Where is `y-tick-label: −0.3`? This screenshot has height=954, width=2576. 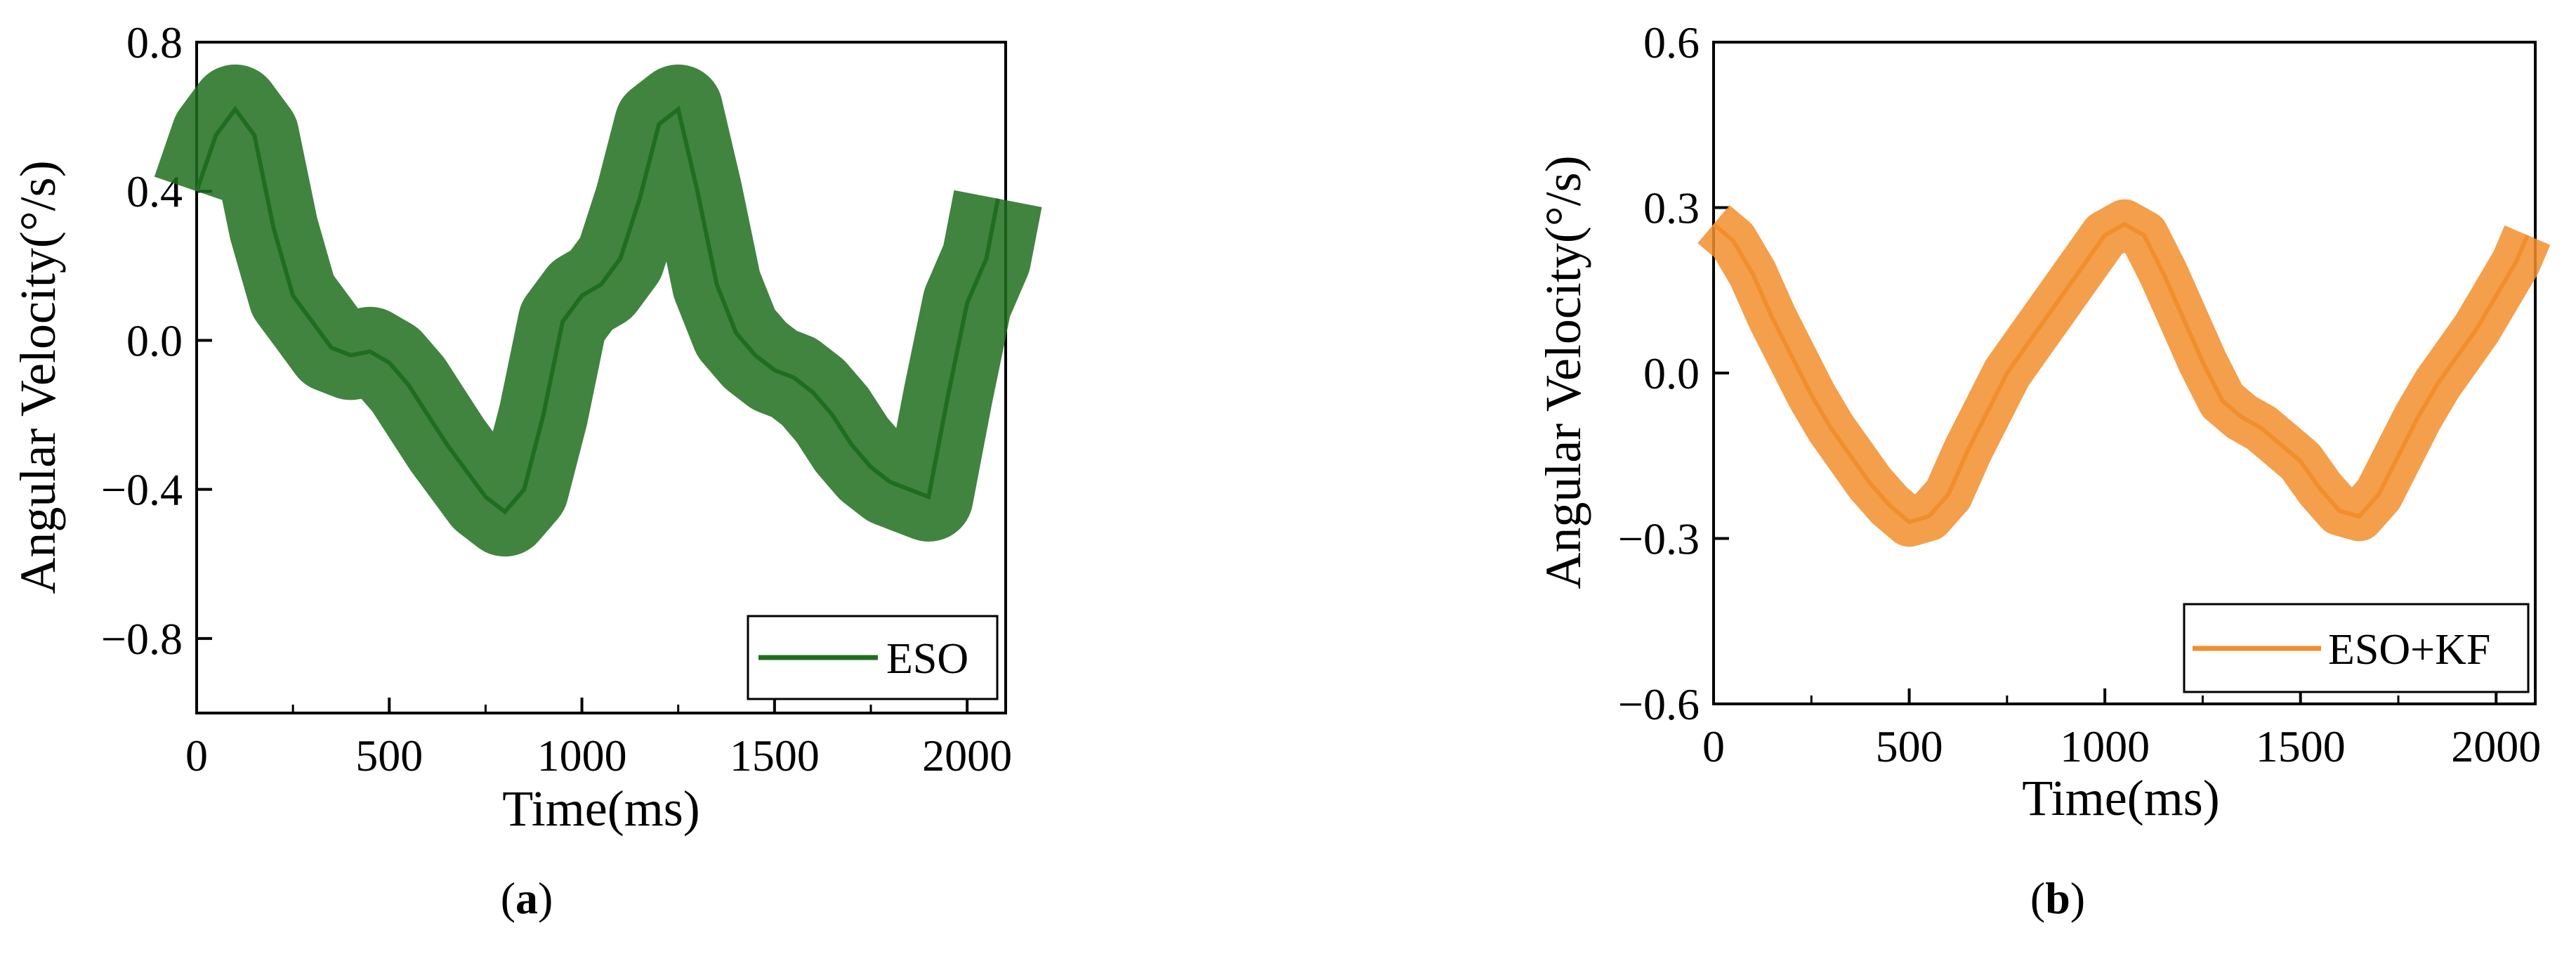 y-tick-label: −0.3 is located at coordinates (1659, 539).